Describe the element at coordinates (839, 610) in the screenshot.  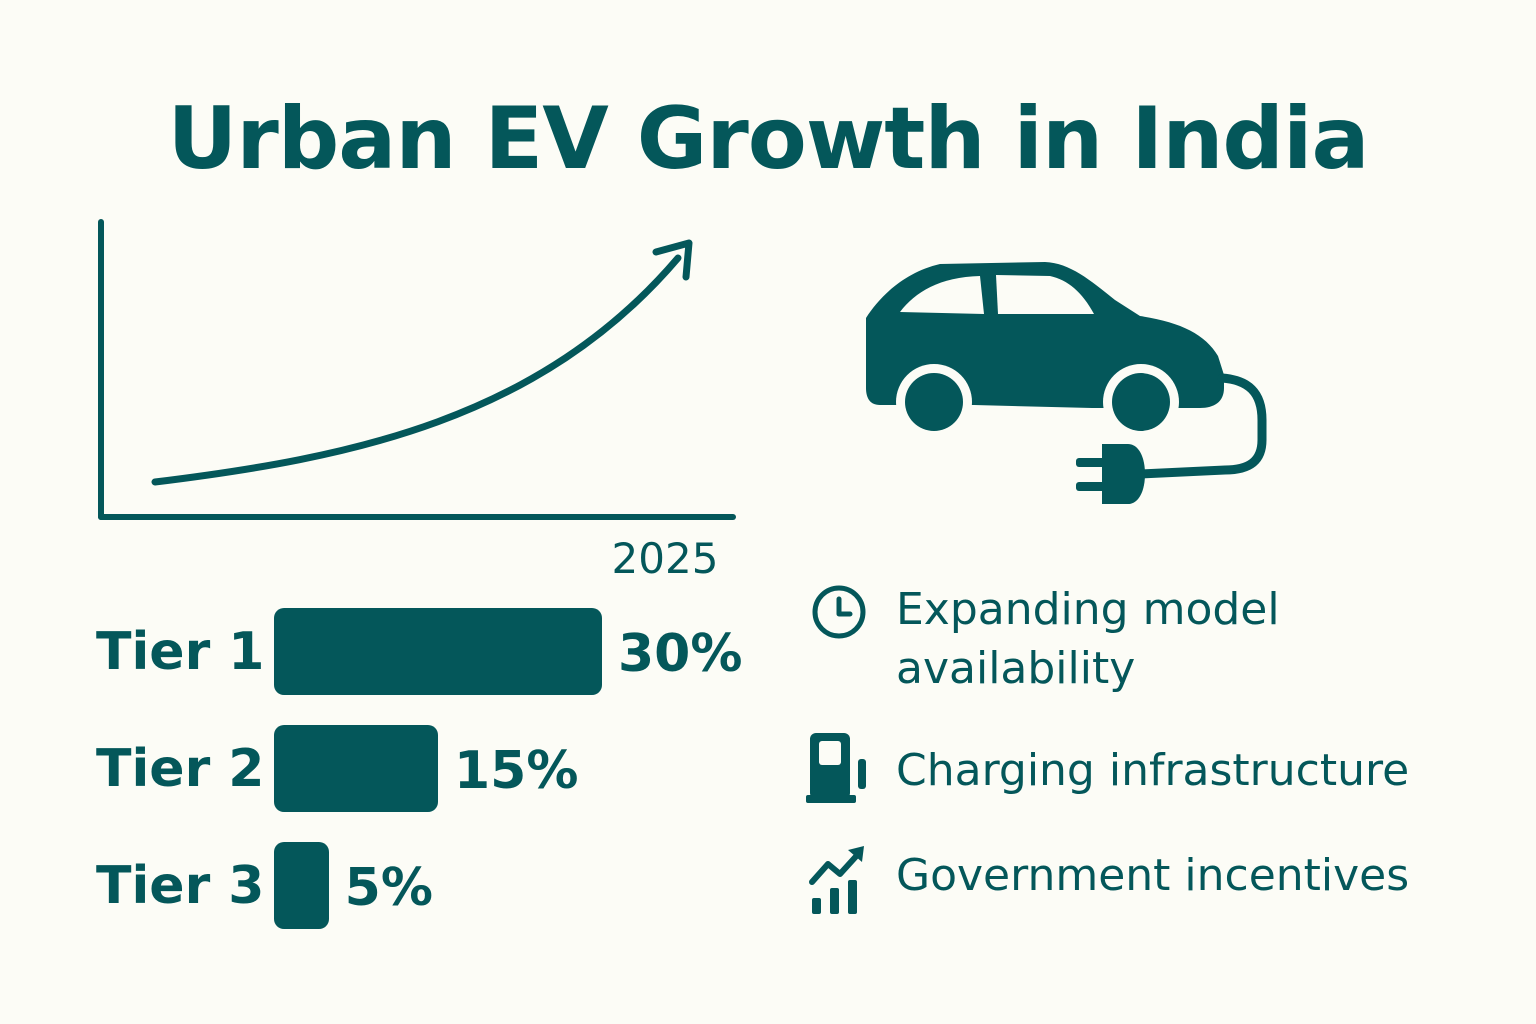
I see `clock-icon` at that location.